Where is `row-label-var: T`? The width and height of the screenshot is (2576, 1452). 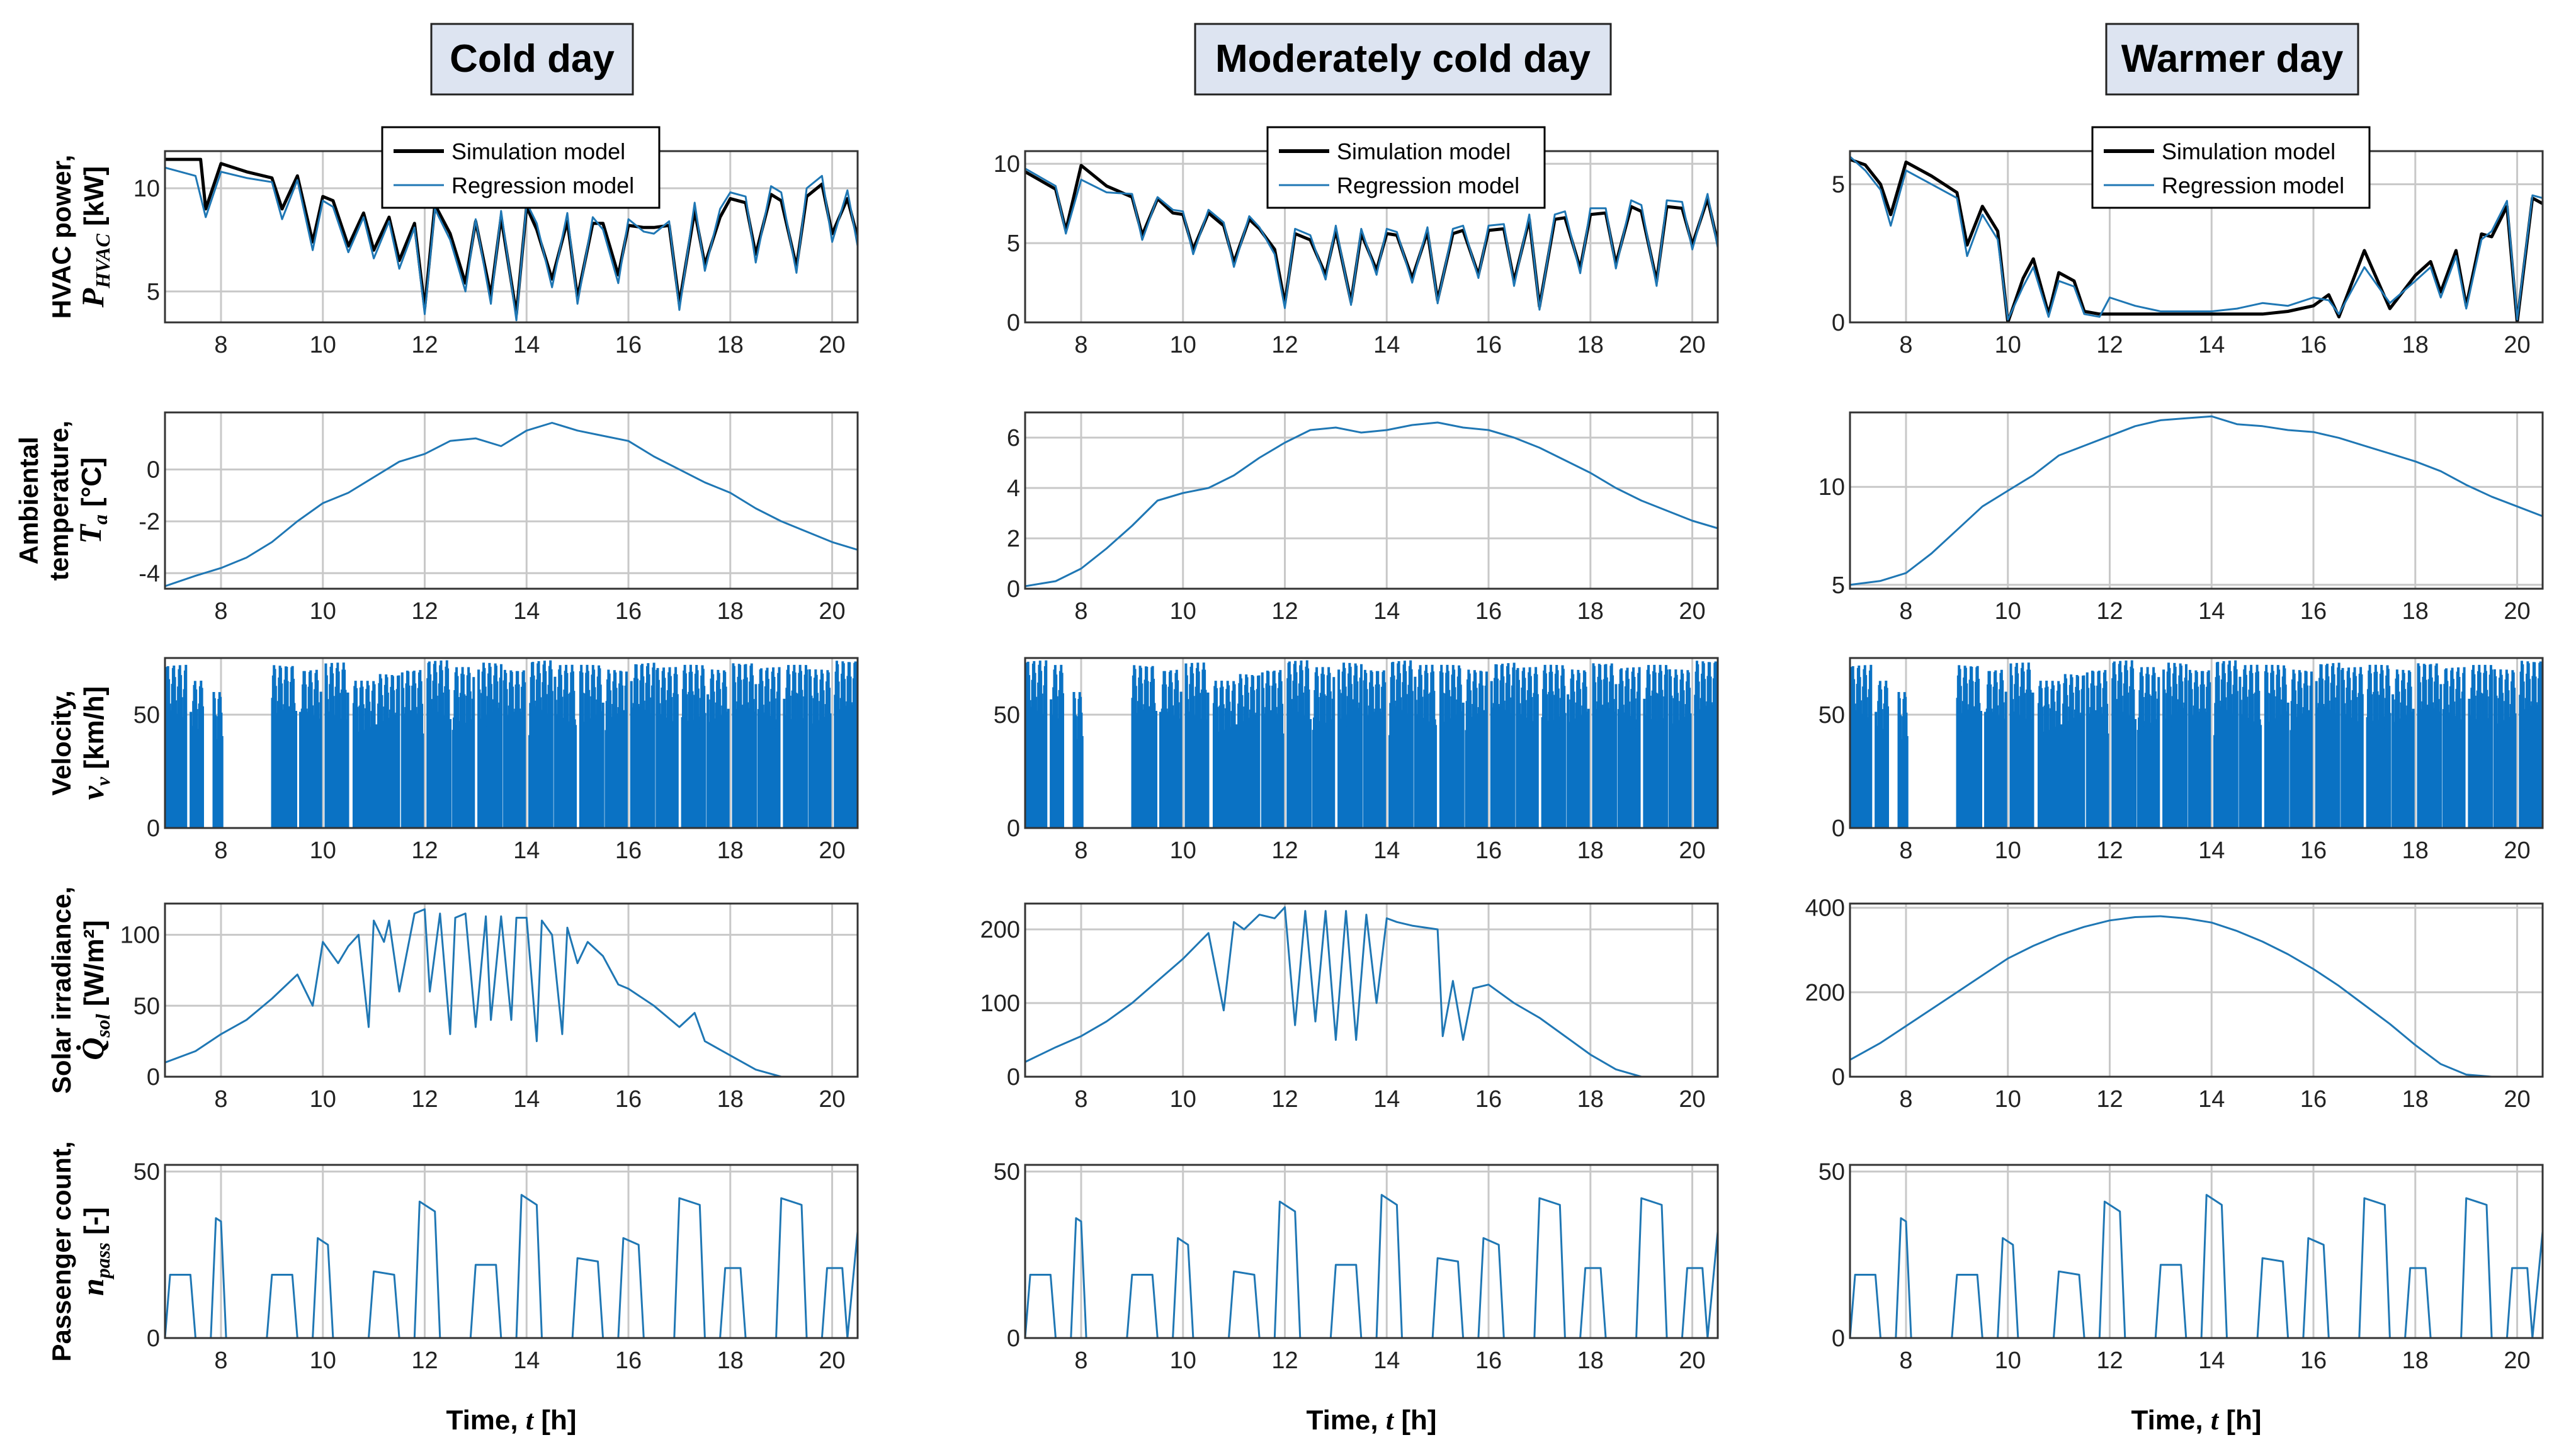
row-label-var: T is located at coordinates (90, 533).